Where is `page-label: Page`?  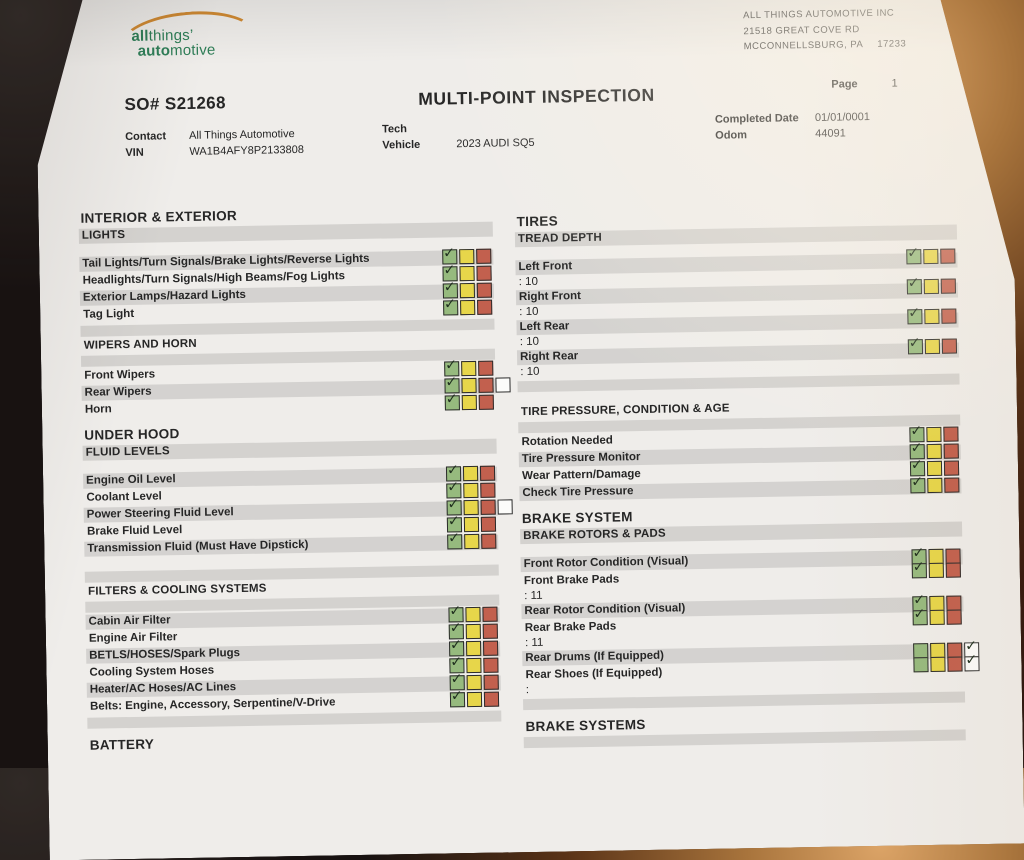 page-label: Page is located at coordinates (844, 84).